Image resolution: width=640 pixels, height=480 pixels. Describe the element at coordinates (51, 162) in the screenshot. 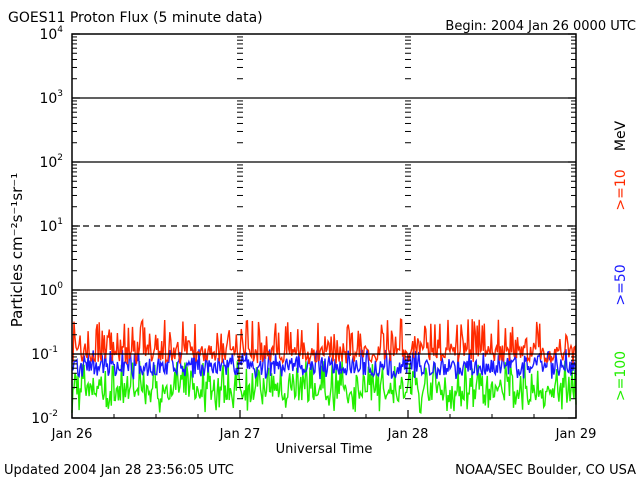

I see `y-tick-label: 10²` at that location.